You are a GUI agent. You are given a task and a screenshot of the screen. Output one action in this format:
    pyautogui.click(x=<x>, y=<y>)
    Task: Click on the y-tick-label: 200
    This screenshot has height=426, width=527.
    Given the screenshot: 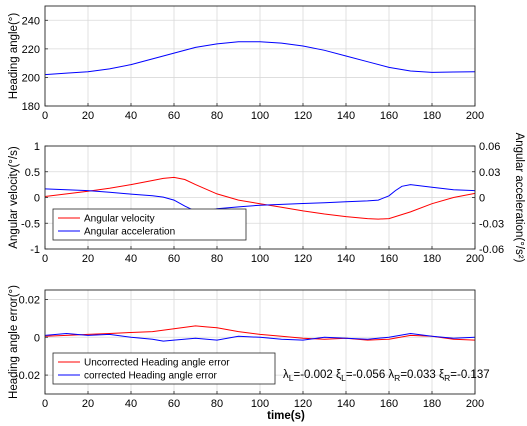 What is the action you would take?
    pyautogui.click(x=31, y=78)
    